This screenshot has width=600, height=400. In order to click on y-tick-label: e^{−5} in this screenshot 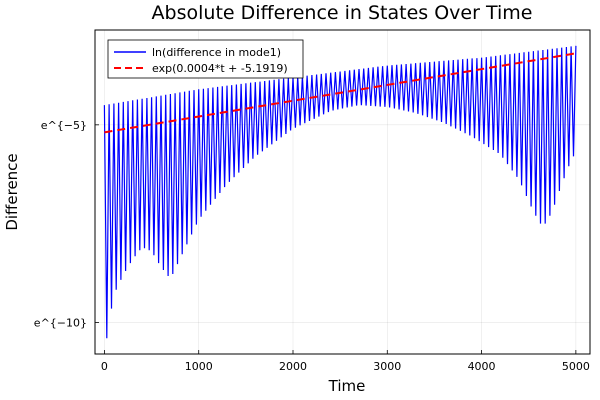, I will do `click(64, 125)`.